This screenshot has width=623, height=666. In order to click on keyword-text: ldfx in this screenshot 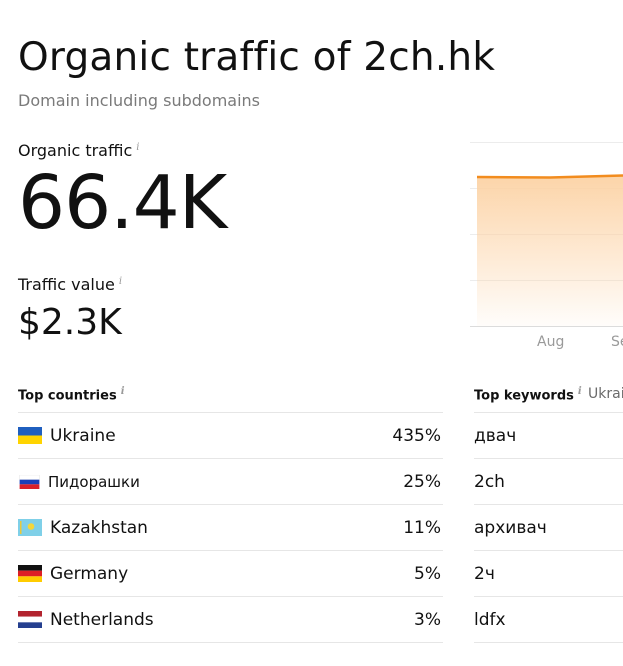, I will do `click(490, 619)`.